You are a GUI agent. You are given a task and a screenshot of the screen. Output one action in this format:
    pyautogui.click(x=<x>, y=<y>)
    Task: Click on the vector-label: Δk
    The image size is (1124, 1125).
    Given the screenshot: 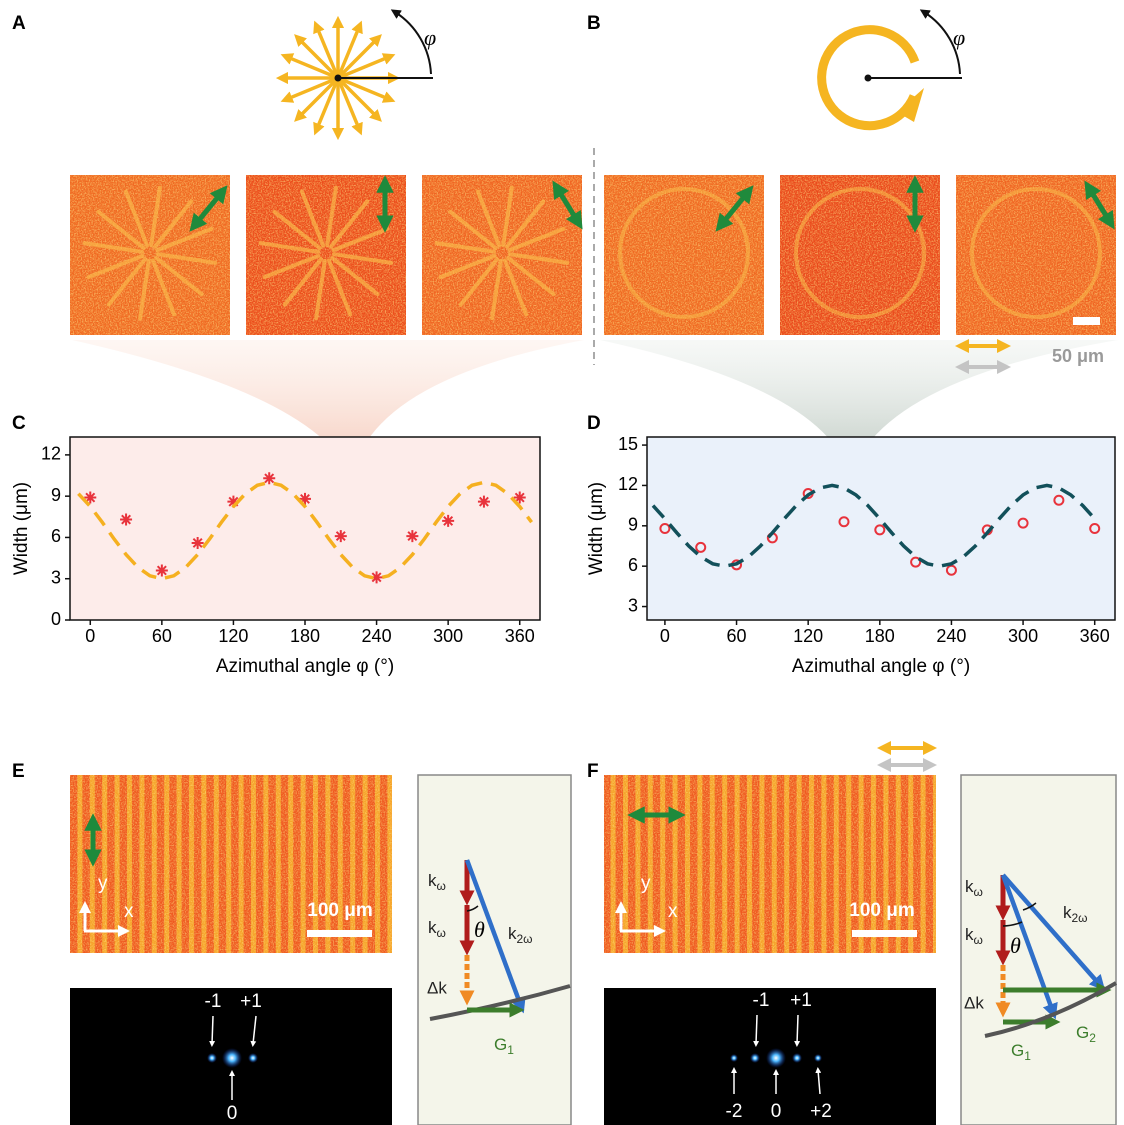 What is the action you would take?
    pyautogui.click(x=974, y=1002)
    